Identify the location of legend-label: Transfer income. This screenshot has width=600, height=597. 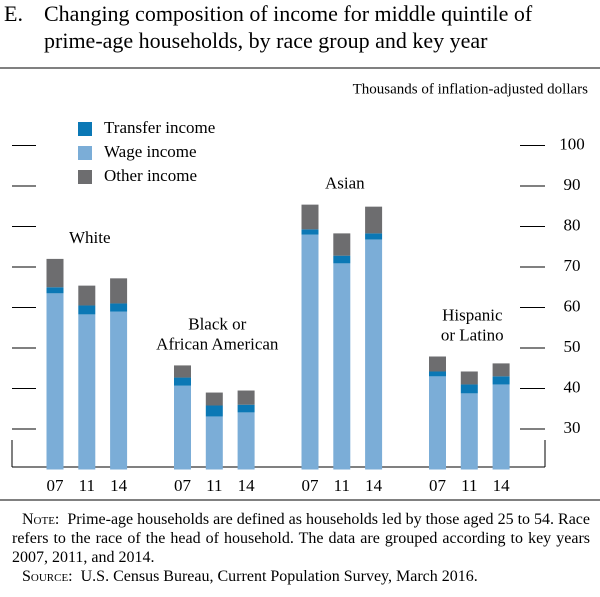
(159, 127).